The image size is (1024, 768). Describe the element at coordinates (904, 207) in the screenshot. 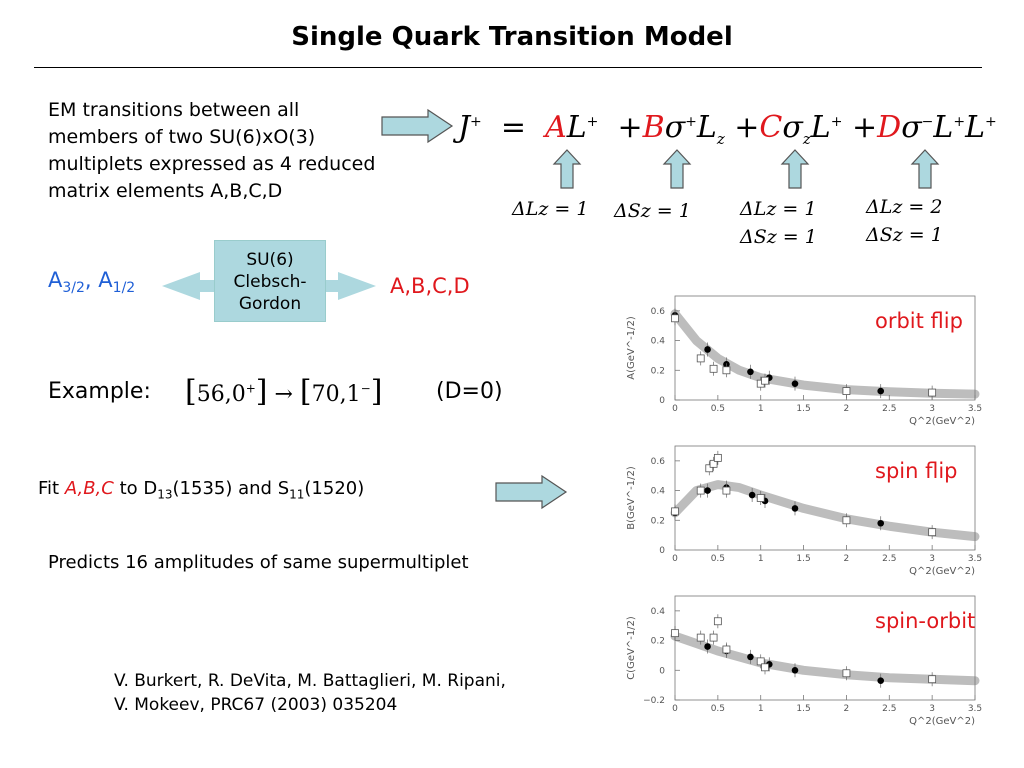

I see `selection-rule: ΔLz = 2` at that location.